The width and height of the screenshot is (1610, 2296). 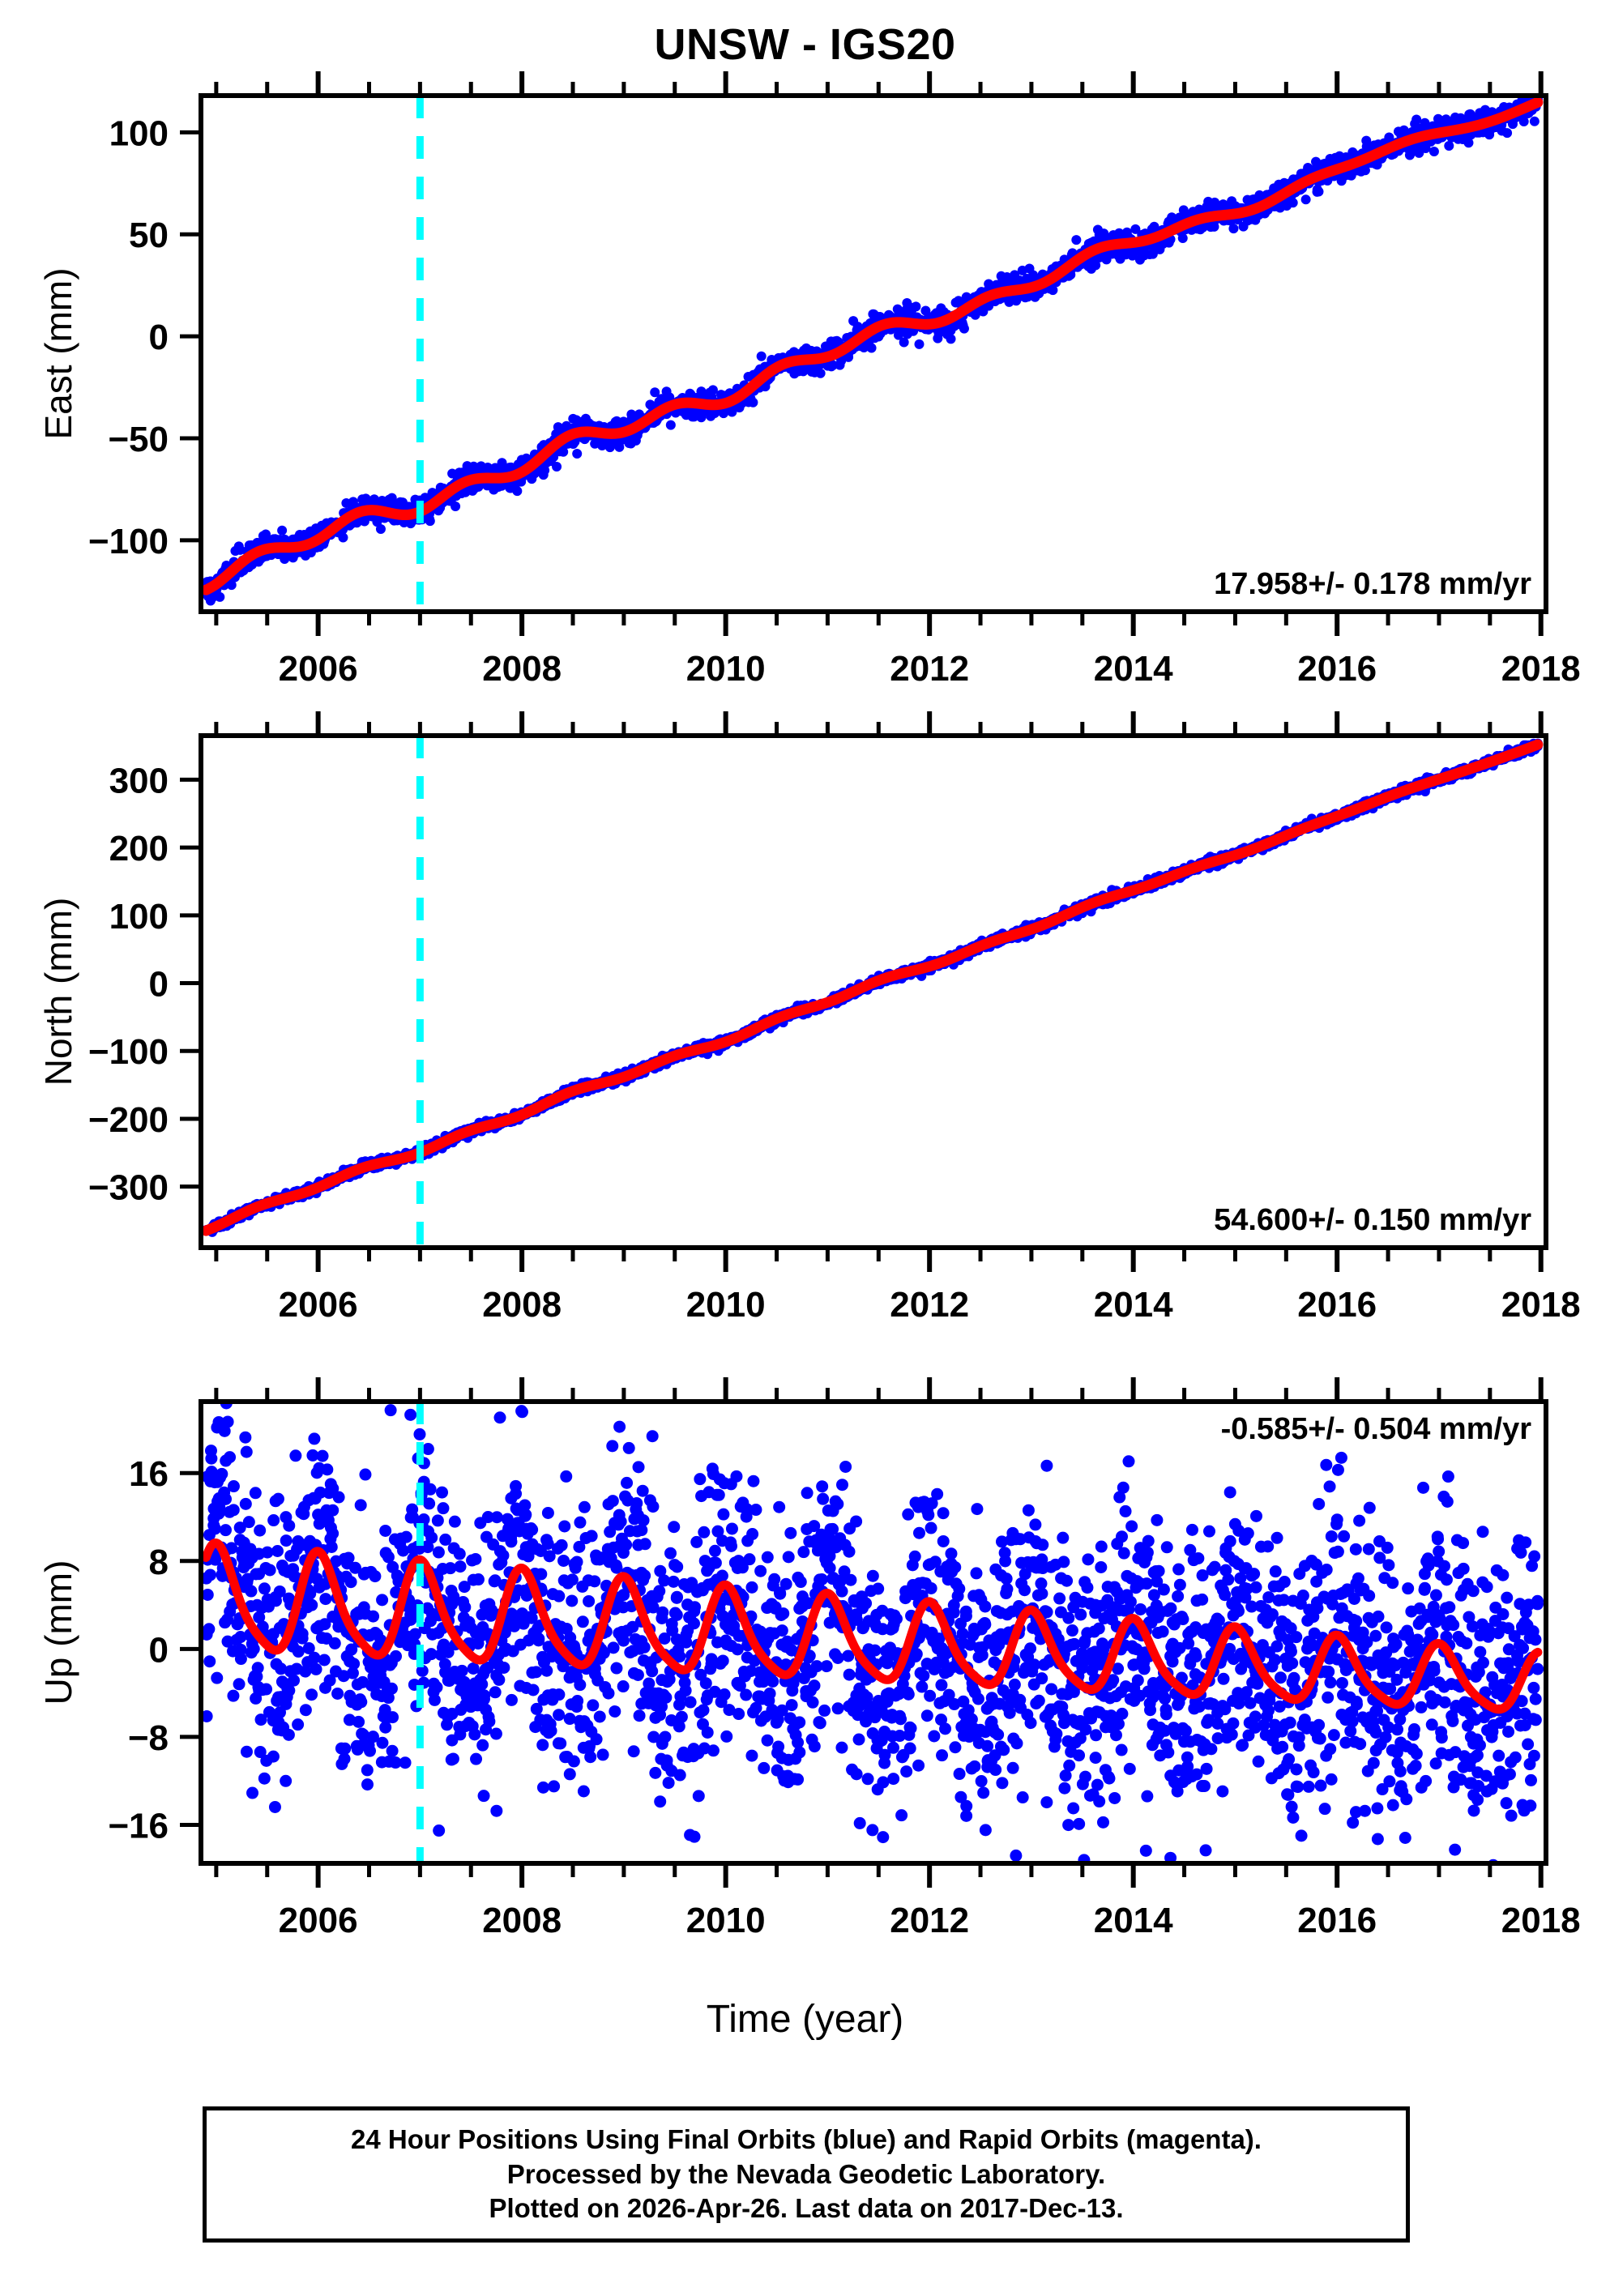 What do you see at coordinates (138, 1826) in the screenshot?
I see `y-tick-label: −16` at bounding box center [138, 1826].